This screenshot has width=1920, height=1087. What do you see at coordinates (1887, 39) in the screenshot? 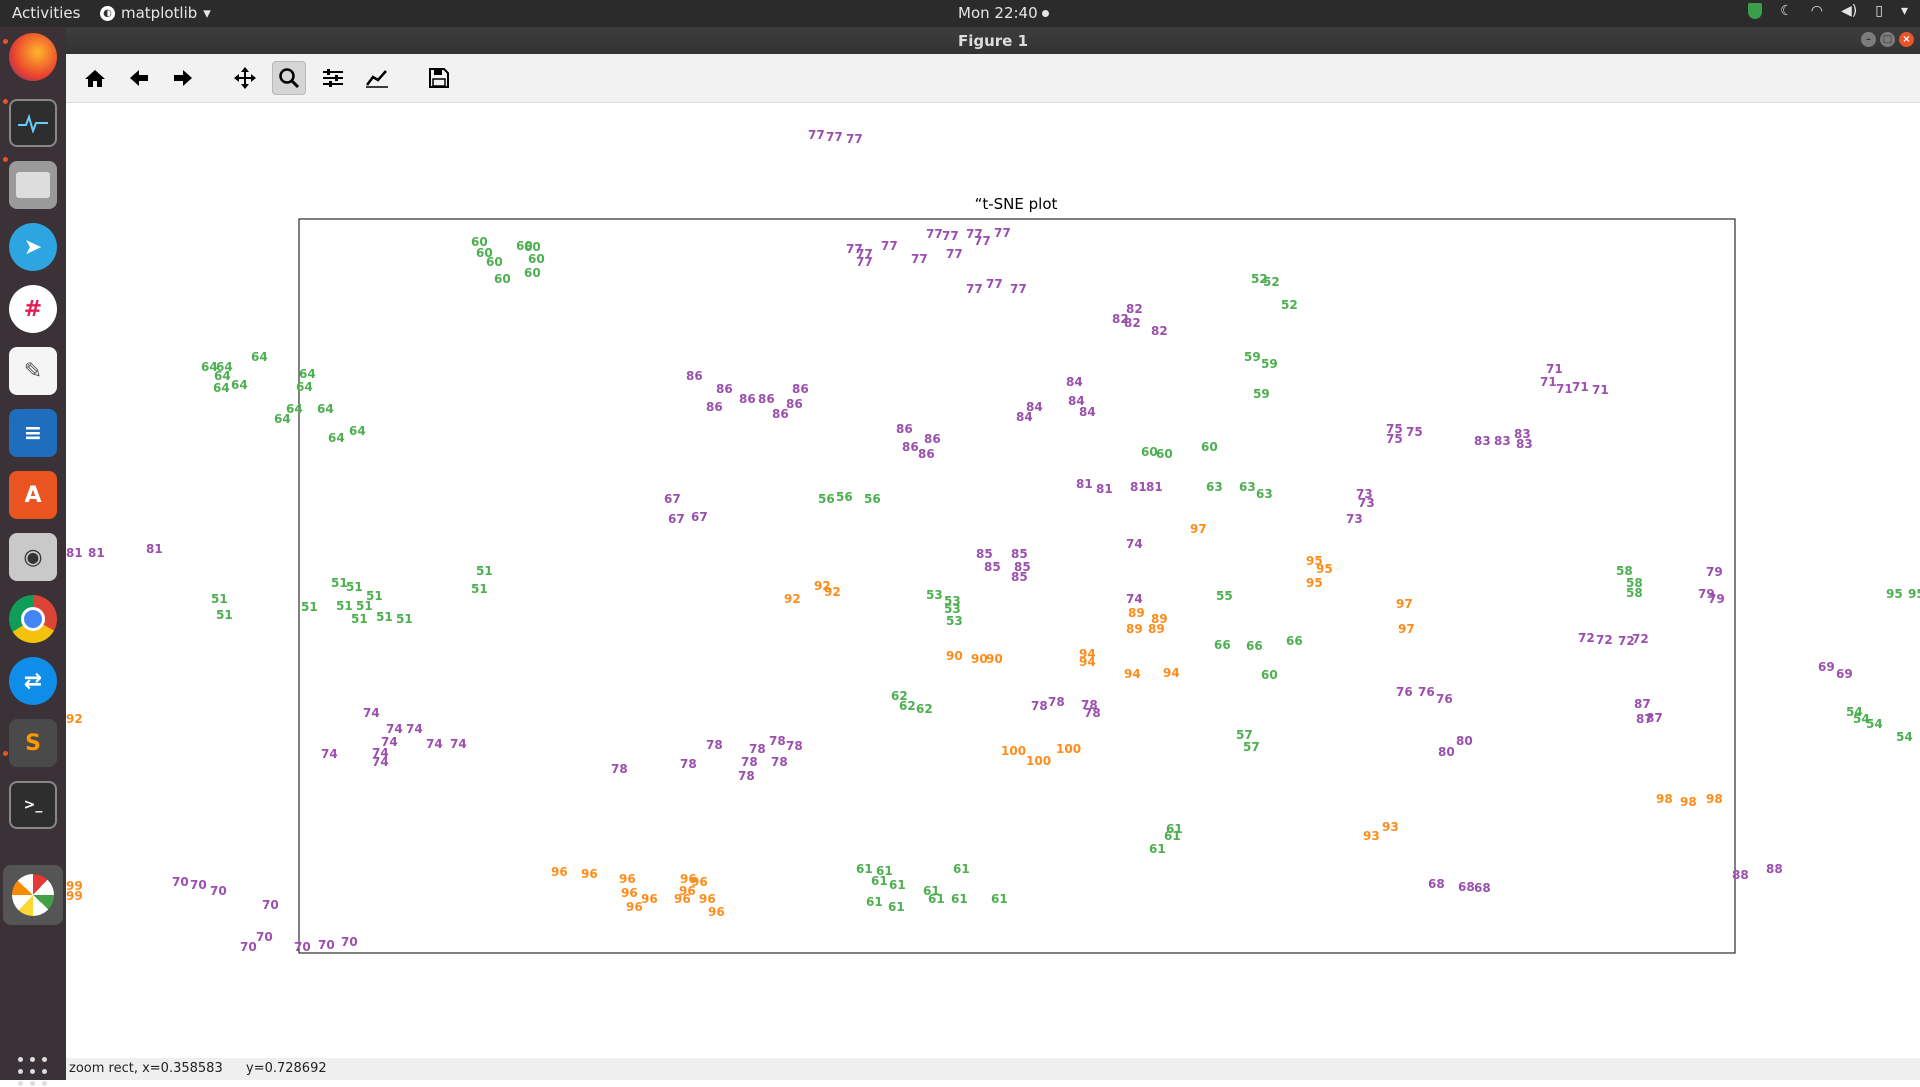
I see `maximize-icon: □` at bounding box center [1887, 39].